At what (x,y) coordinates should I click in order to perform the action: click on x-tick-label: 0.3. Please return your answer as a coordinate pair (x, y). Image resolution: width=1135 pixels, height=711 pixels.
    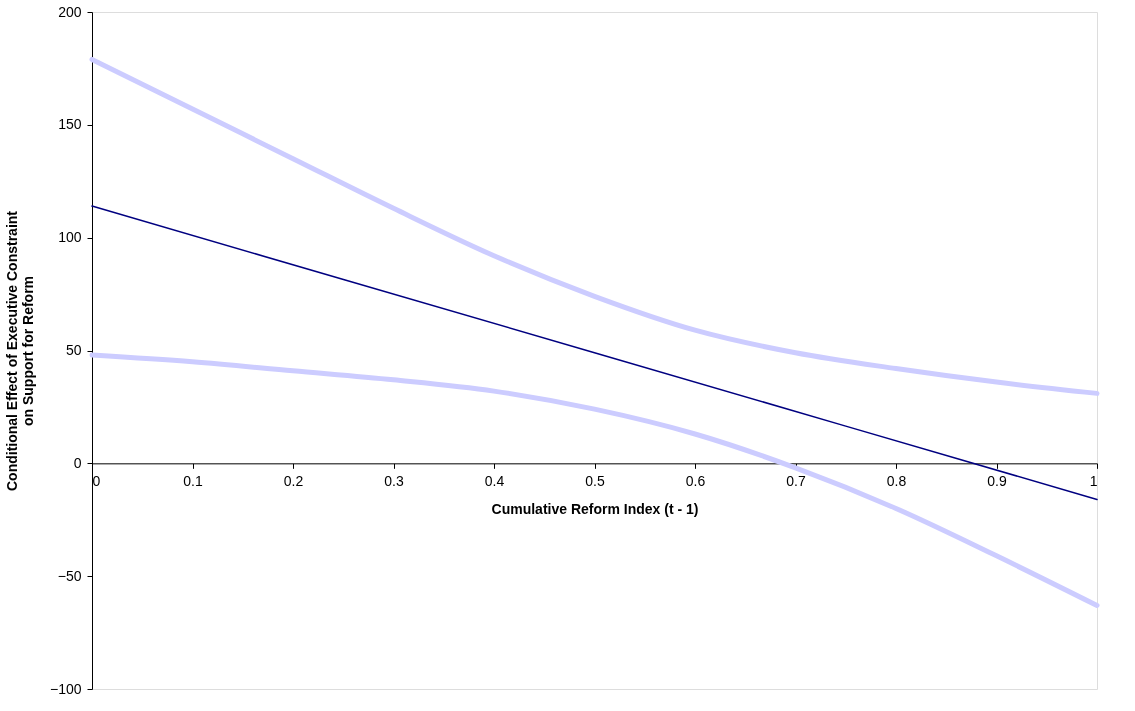
    Looking at the image, I should click on (394, 480).